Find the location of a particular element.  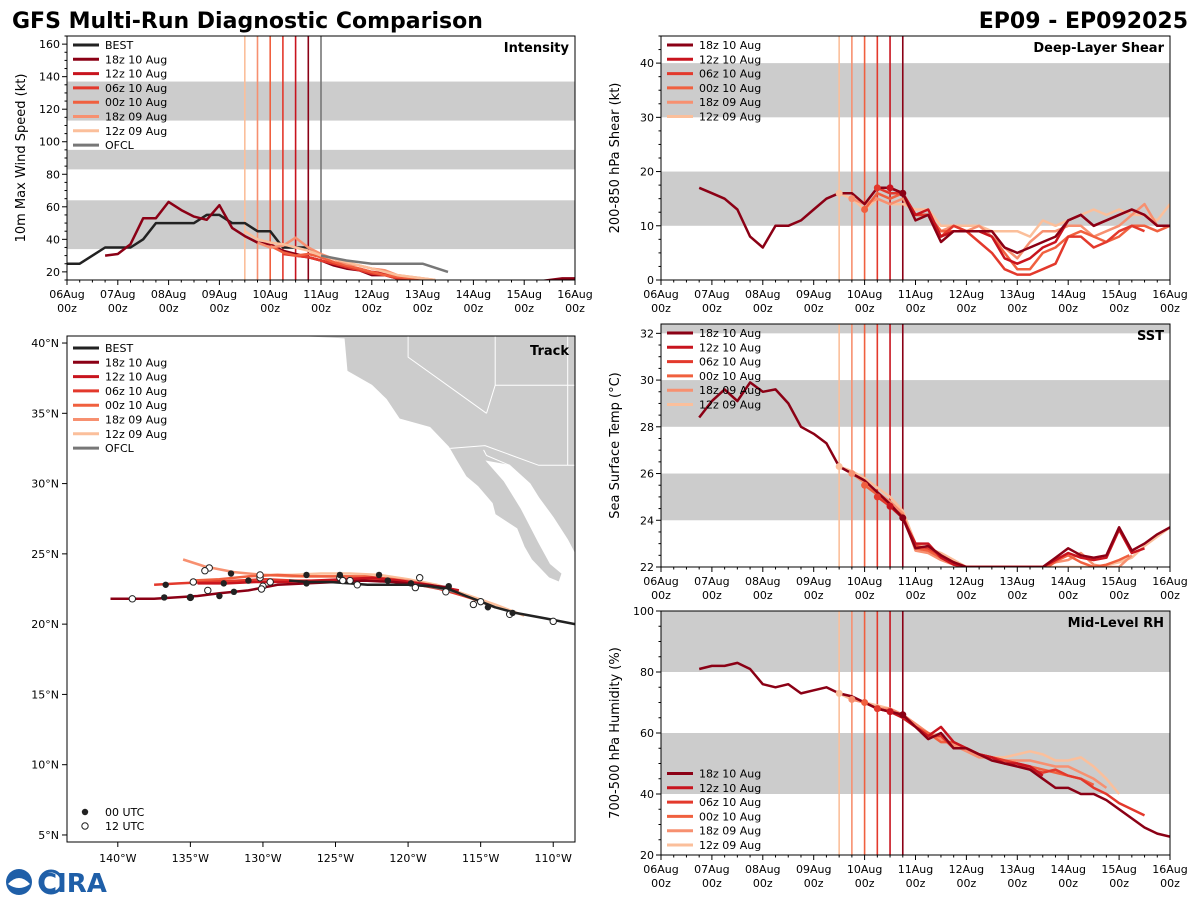

shear-series-06z-10-aug is located at coordinates (1010, 231).